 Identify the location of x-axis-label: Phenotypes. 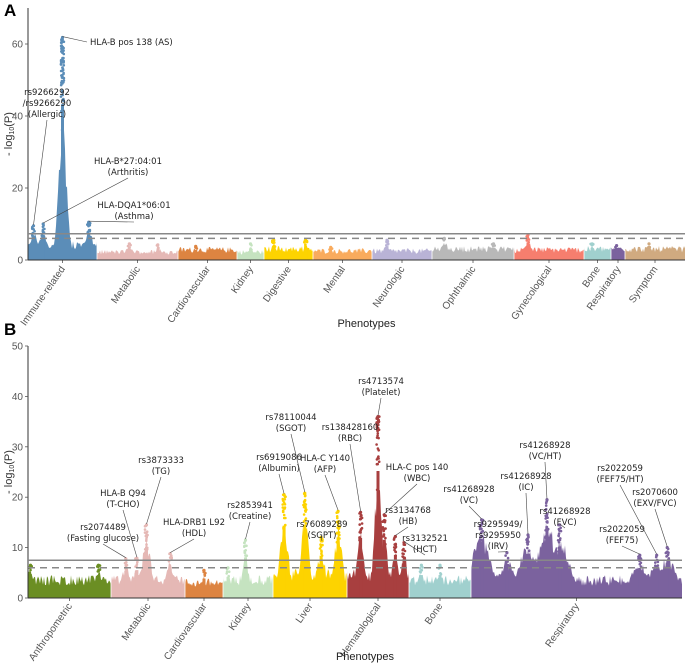
(365, 657).